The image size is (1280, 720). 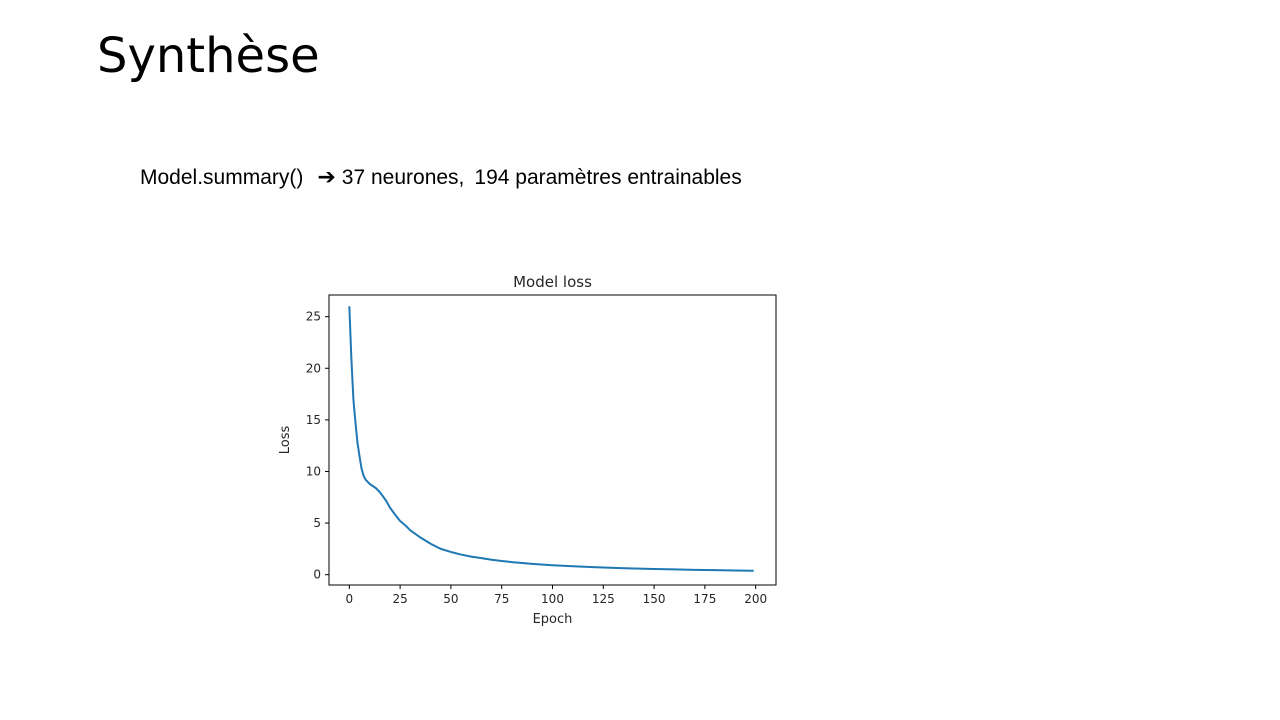 What do you see at coordinates (399, 599) in the screenshot?
I see `x-tick-label: 25` at bounding box center [399, 599].